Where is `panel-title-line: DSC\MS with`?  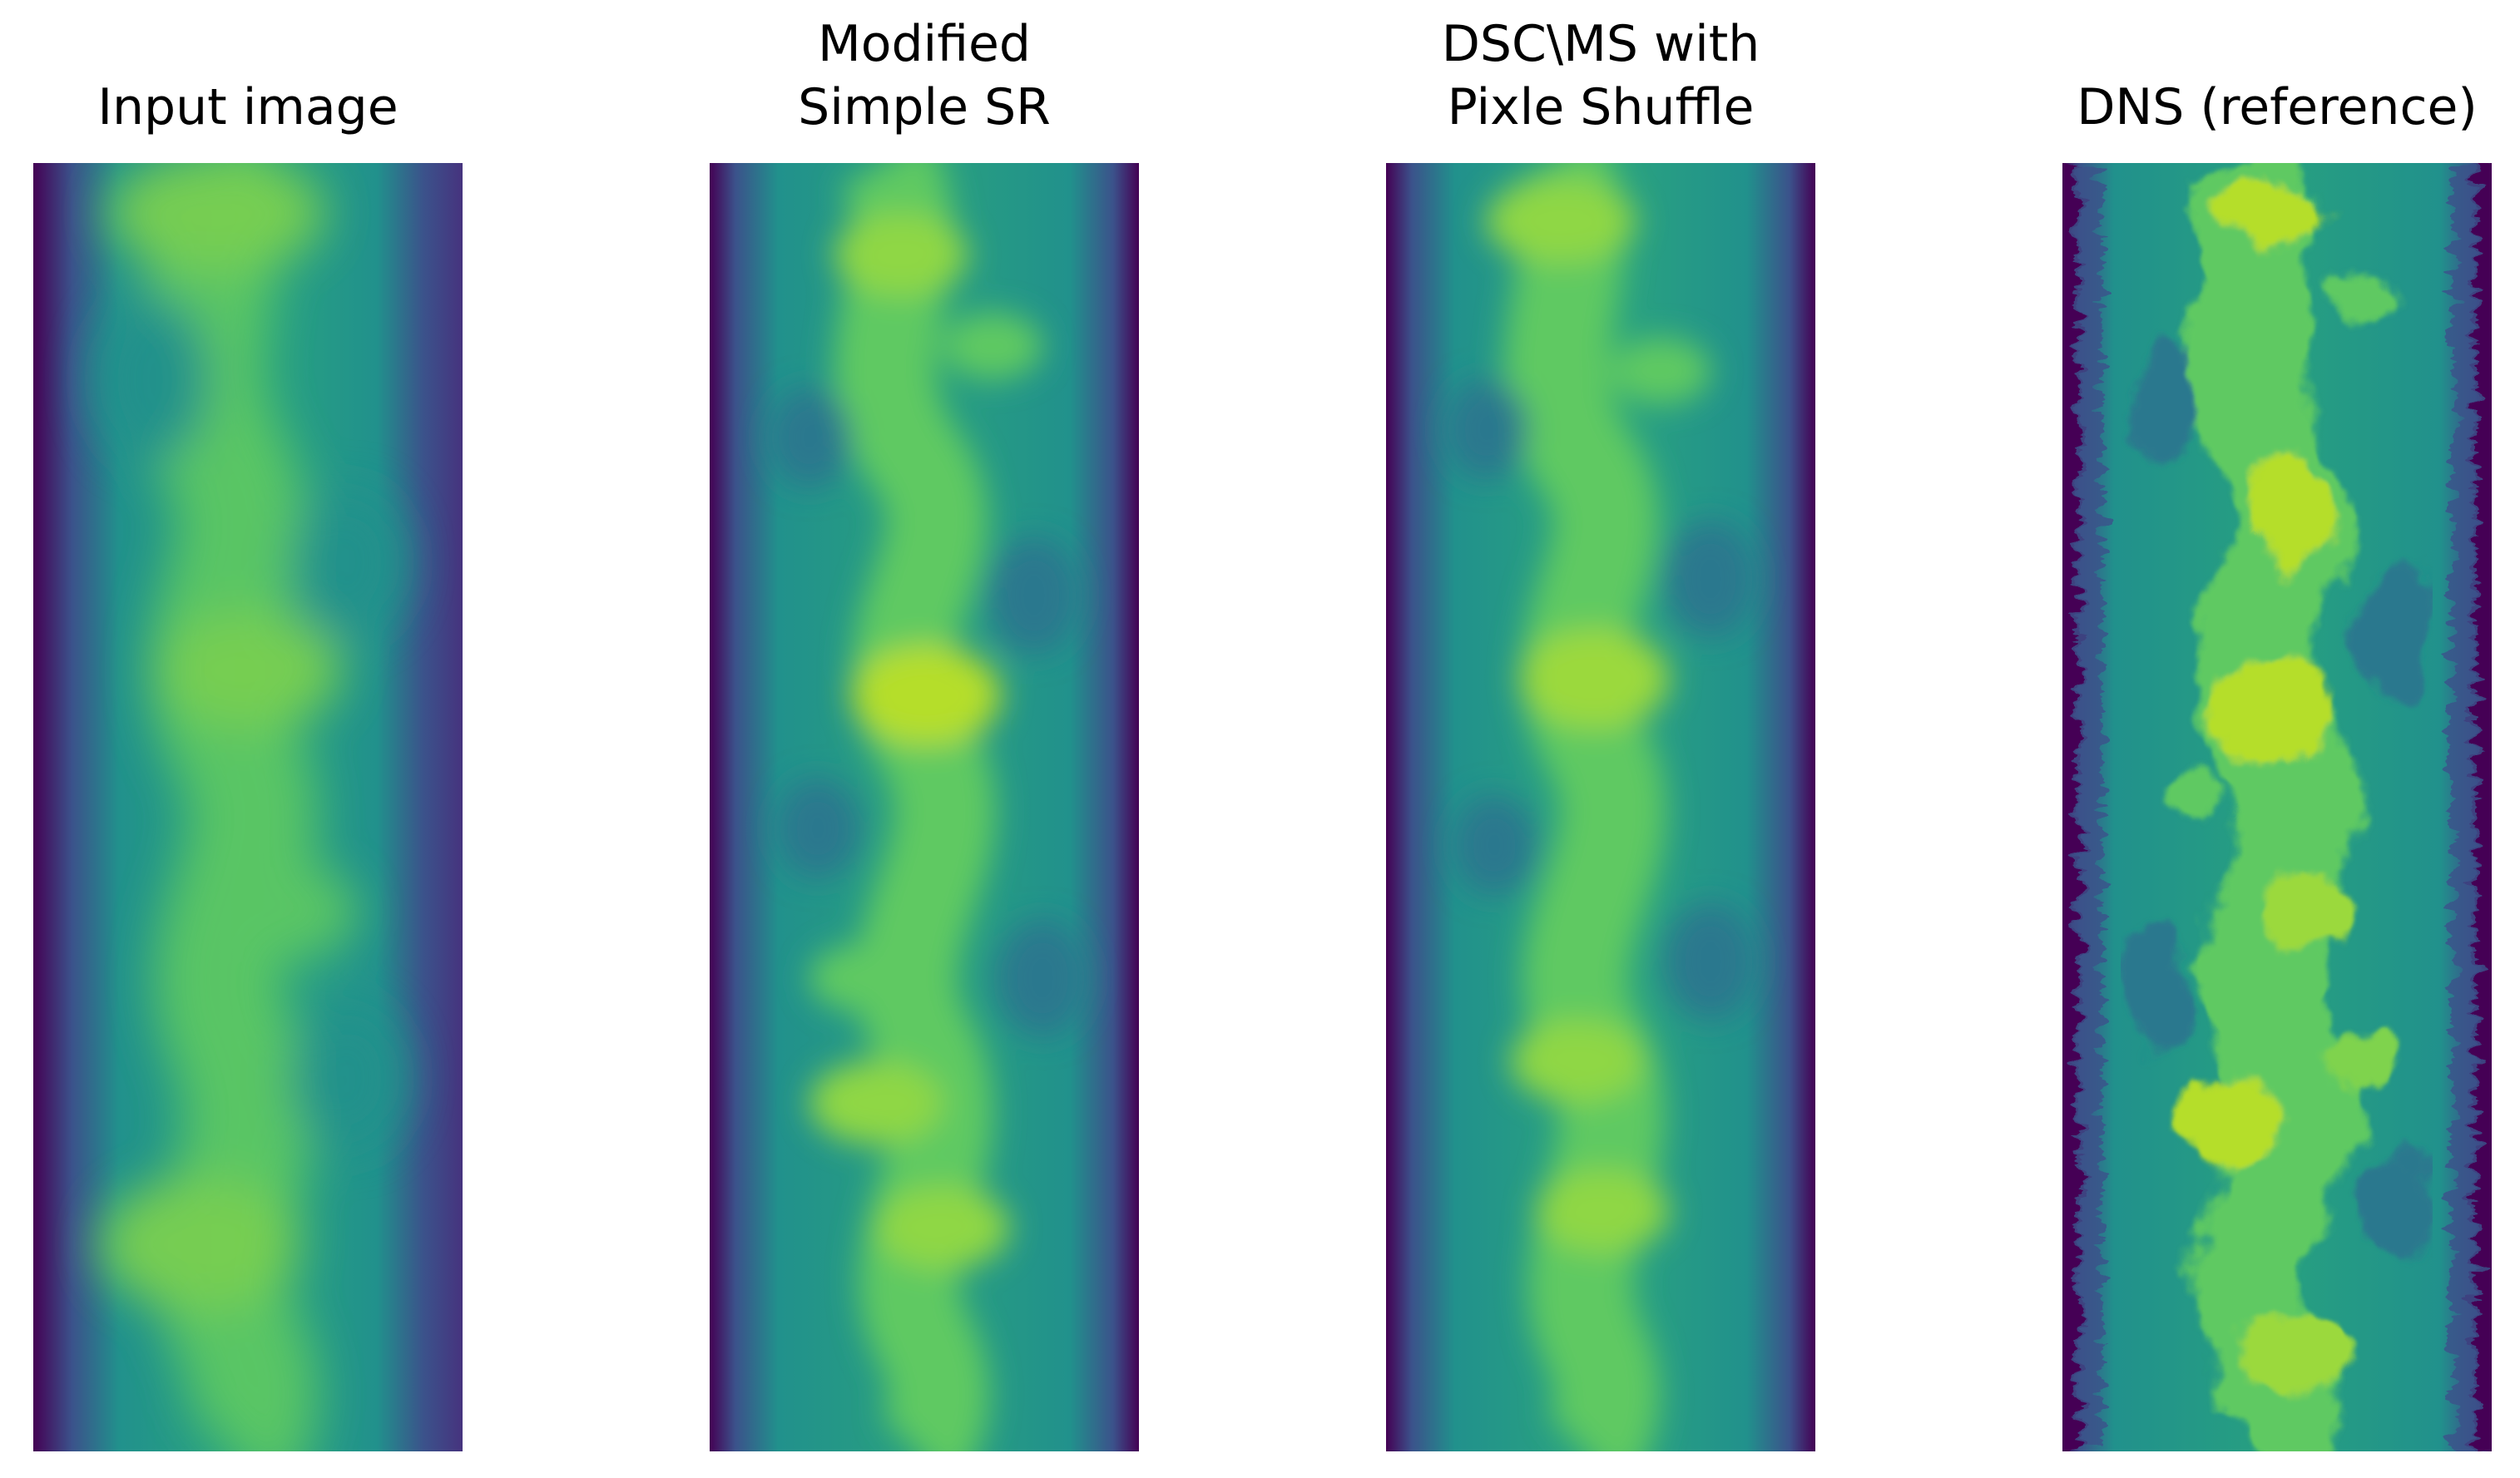
panel-title-line: DSC\MS with is located at coordinates (1600, 44).